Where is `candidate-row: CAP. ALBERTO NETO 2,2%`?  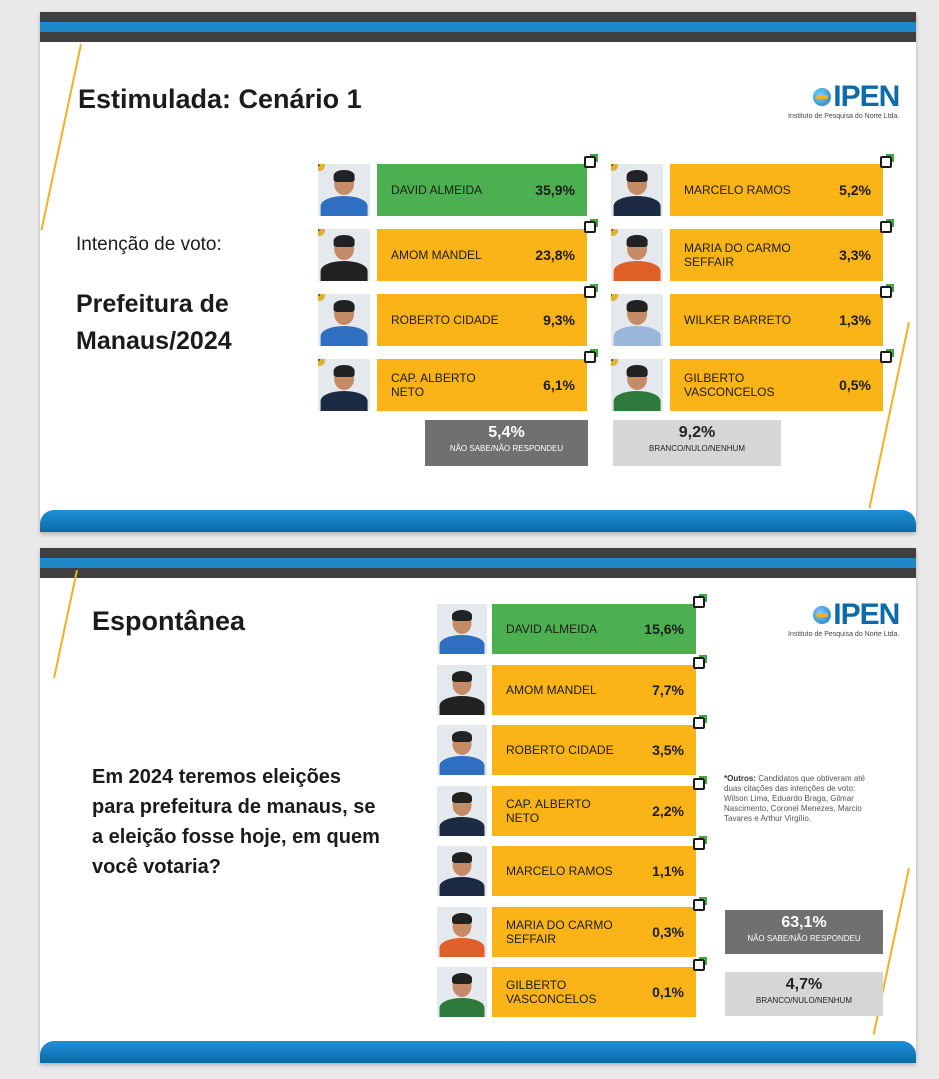
candidate-row: CAP. ALBERTO NETO 2,2% is located at coordinates (572, 805).